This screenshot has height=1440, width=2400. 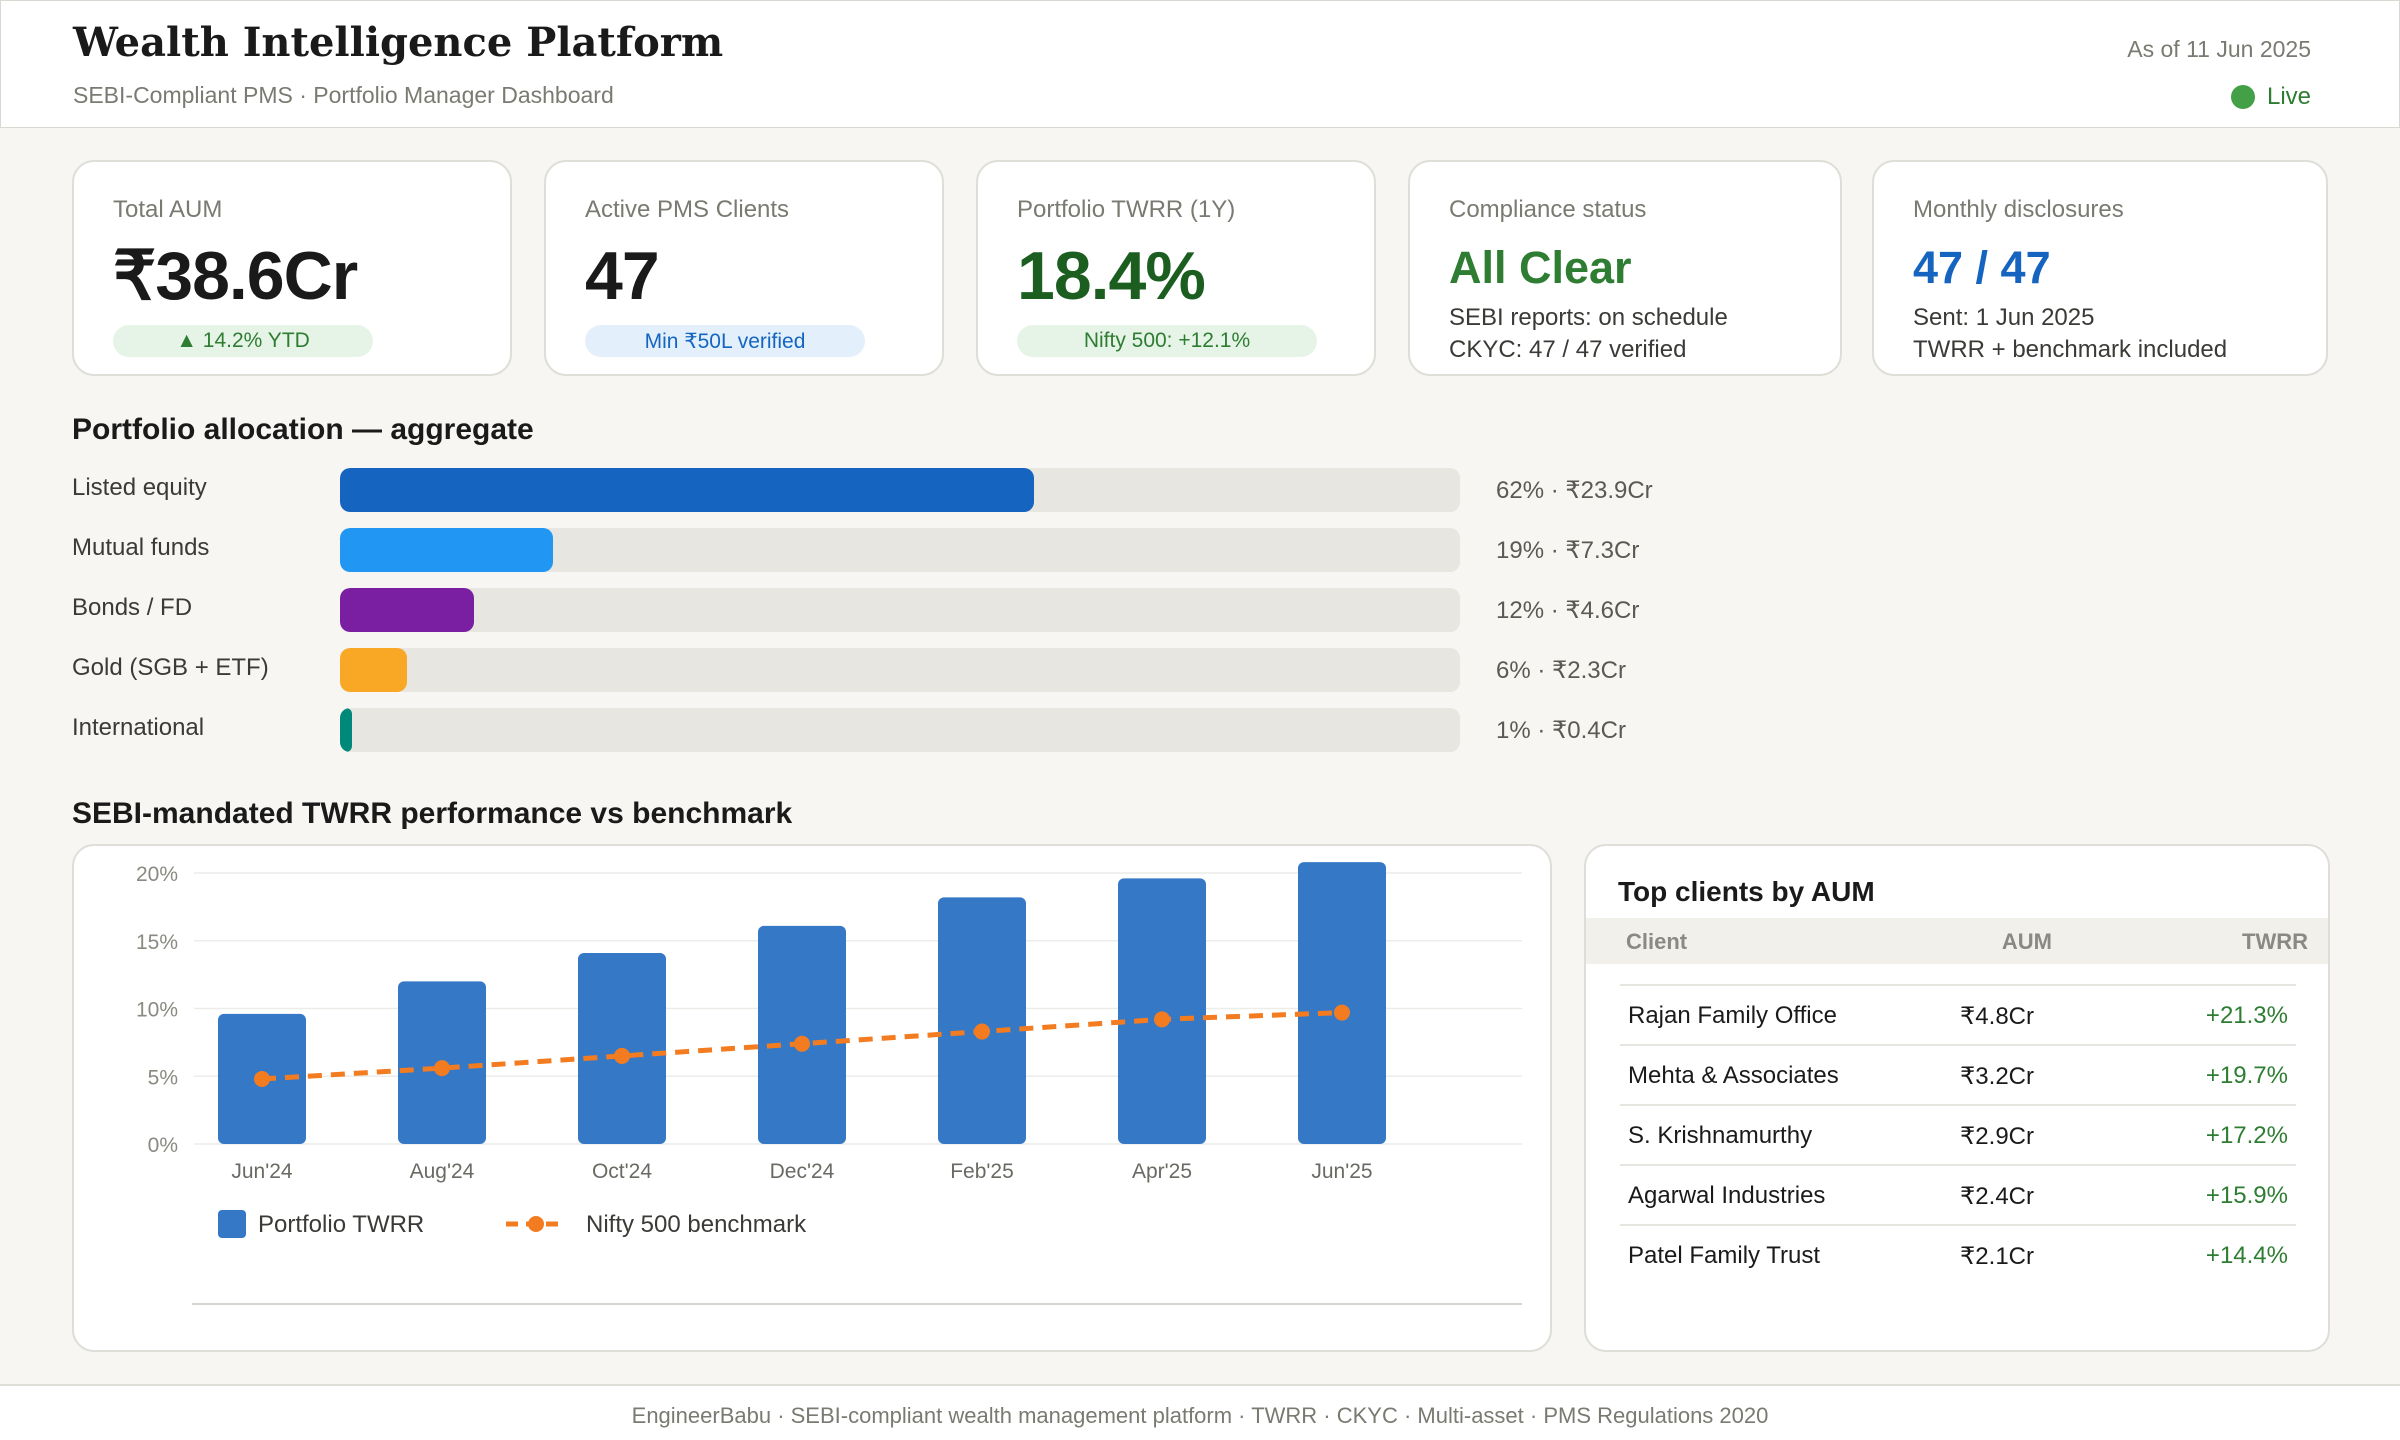 I want to click on x-tick-label: Oct'24, so click(x=622, y=1171).